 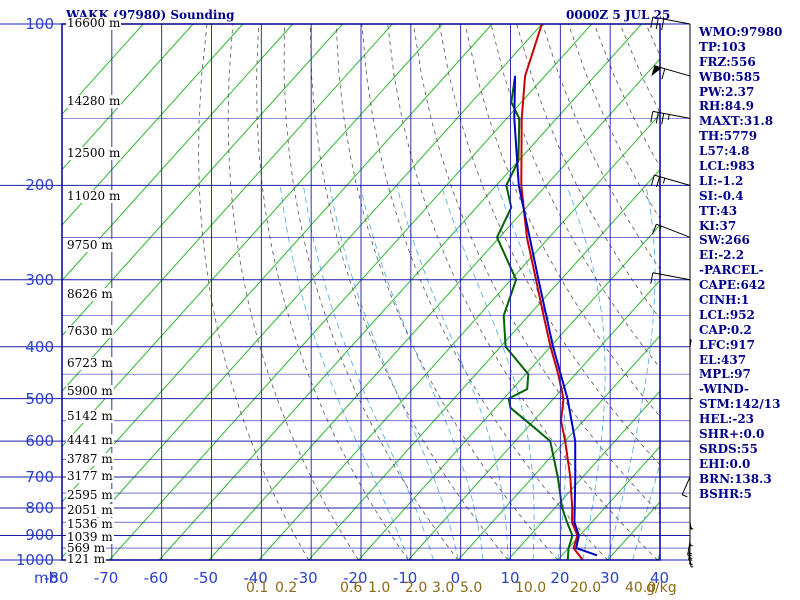 What do you see at coordinates (405, 578) in the screenshot?
I see `temperature-tick-label: -10` at bounding box center [405, 578].